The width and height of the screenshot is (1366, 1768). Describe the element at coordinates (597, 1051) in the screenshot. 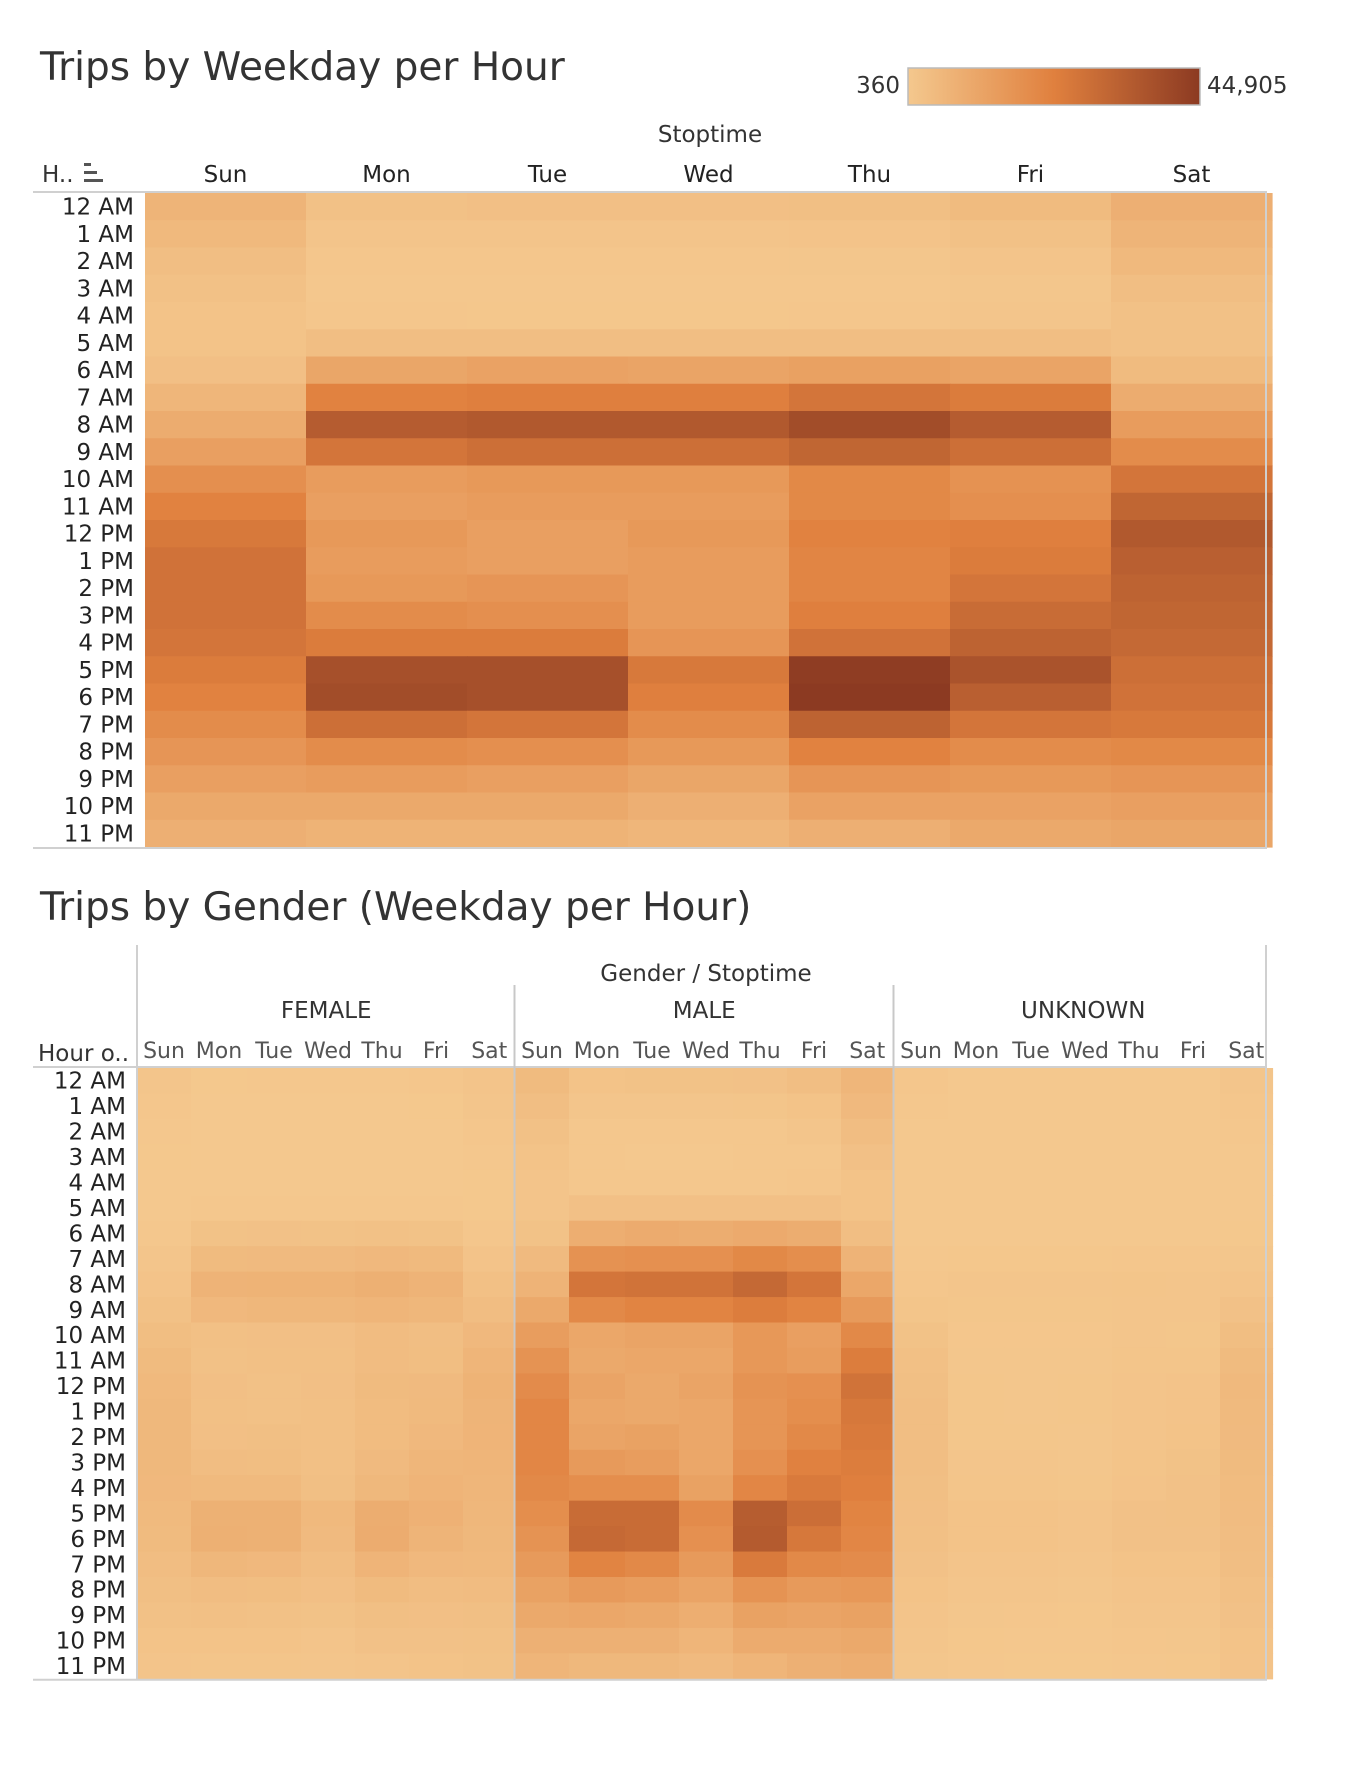

I see `chart-2-col-label-mon: Mon` at that location.